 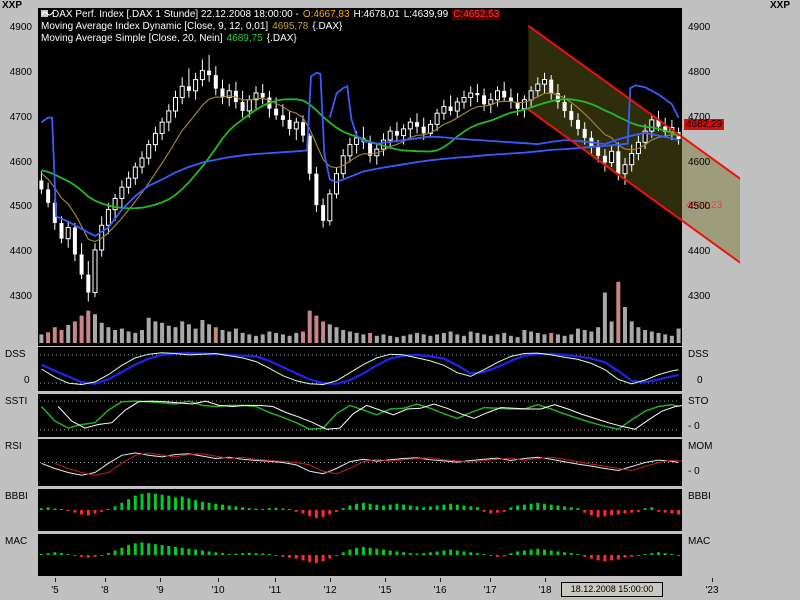 What do you see at coordinates (15, 354) in the screenshot?
I see `panel-label-dss-left: DSS` at bounding box center [15, 354].